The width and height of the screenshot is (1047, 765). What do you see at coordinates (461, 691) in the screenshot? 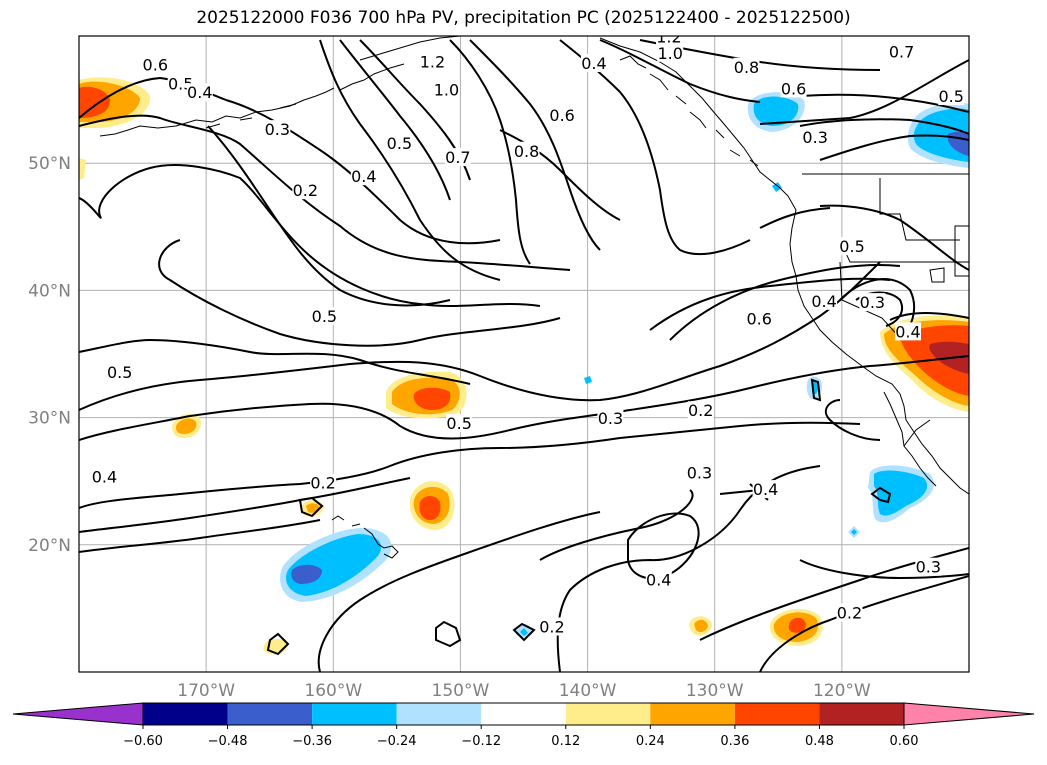
I see `lon-tick-label: 150°W` at bounding box center [461, 691].